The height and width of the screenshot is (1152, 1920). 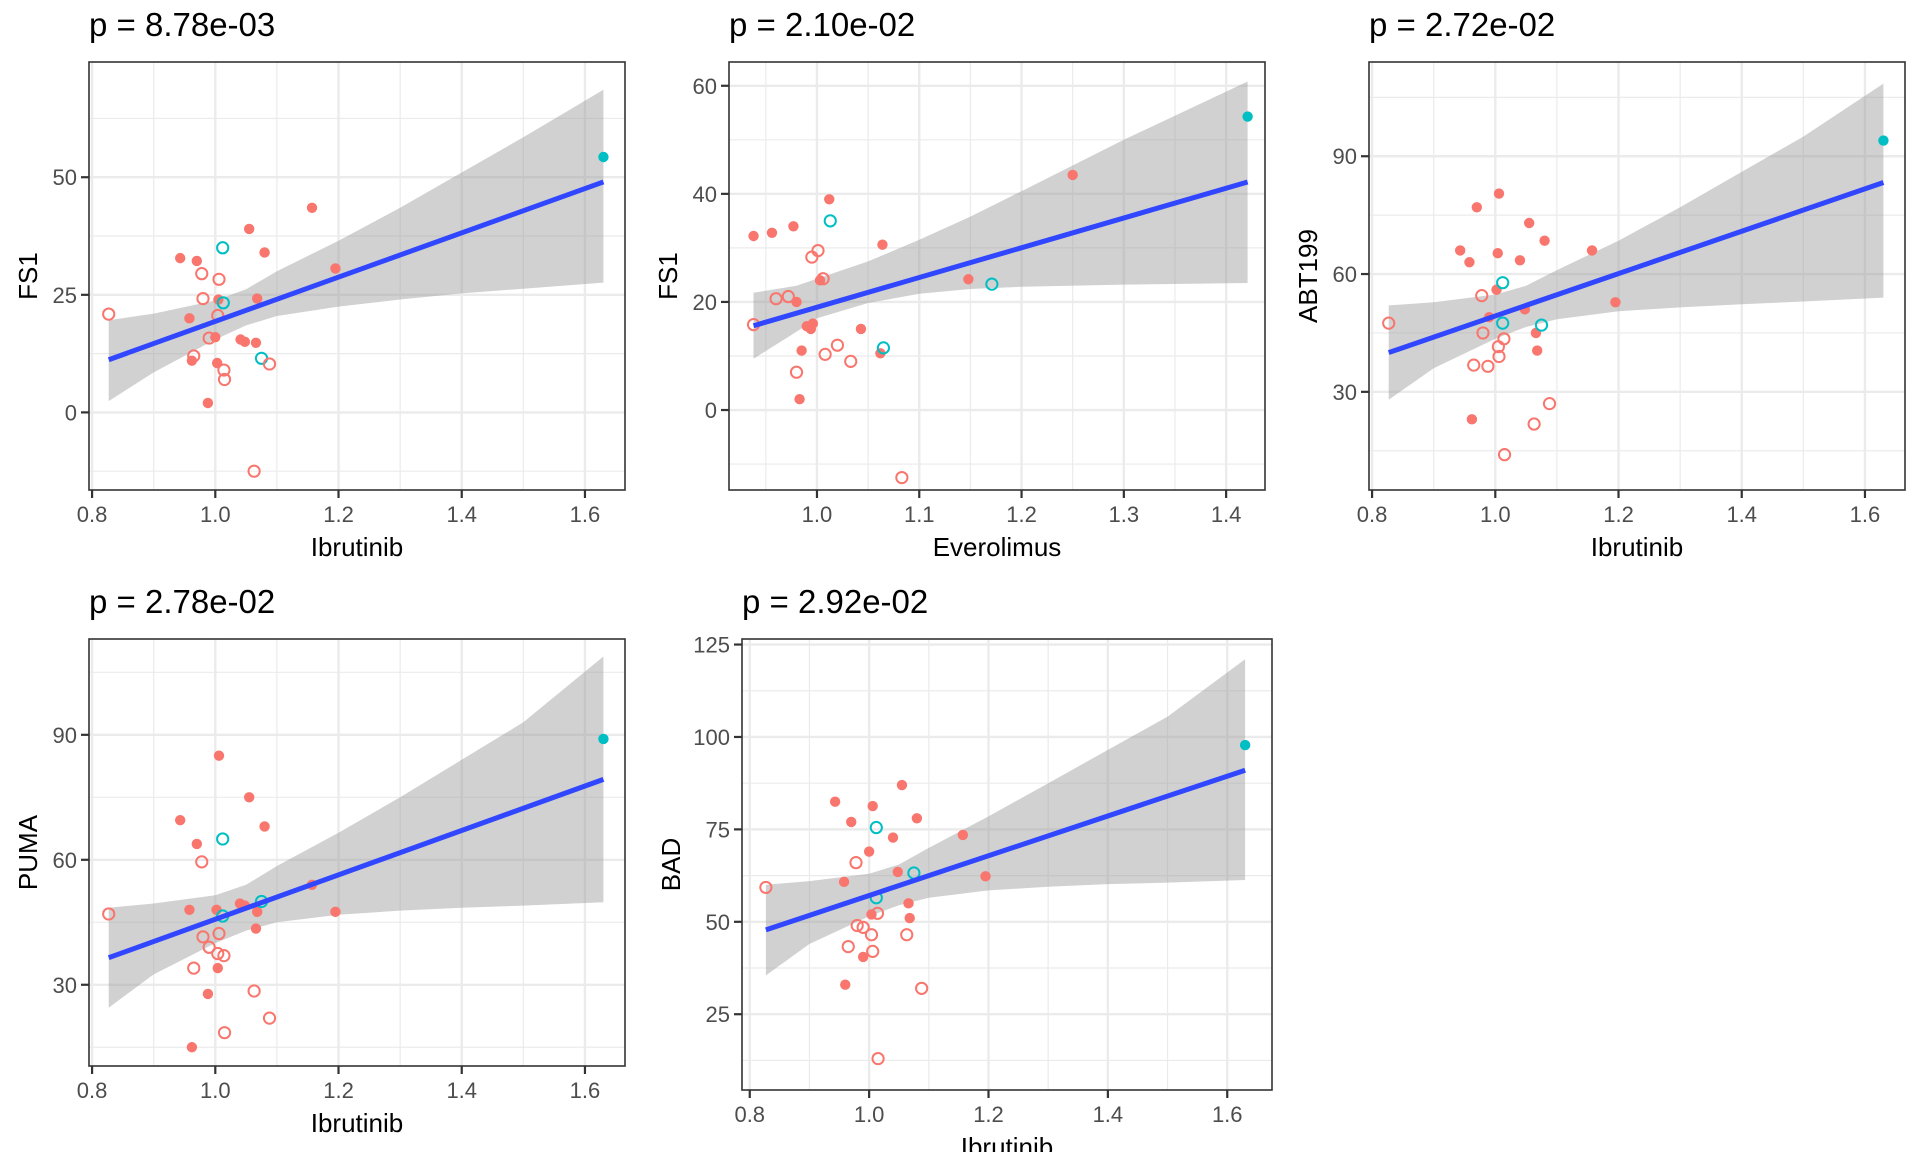 I want to click on y-tick-label: 20, so click(x=705, y=302).